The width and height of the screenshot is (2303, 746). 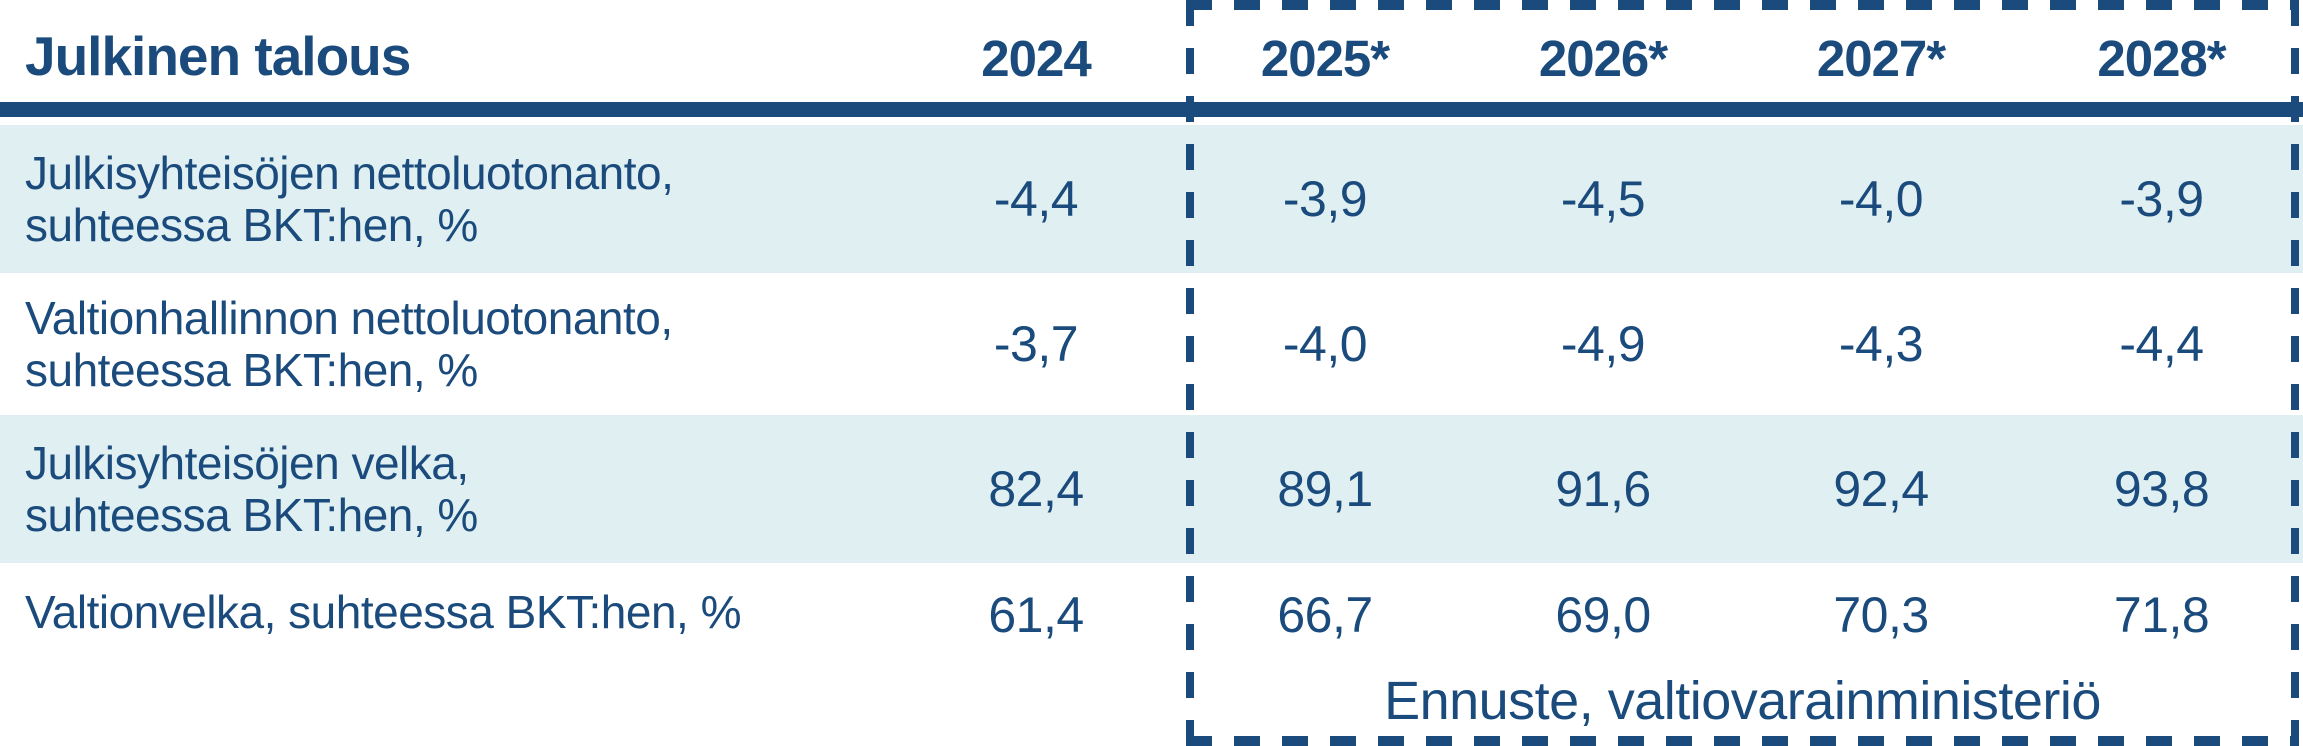 I want to click on table-cell: -4,9, so click(x=1603, y=344).